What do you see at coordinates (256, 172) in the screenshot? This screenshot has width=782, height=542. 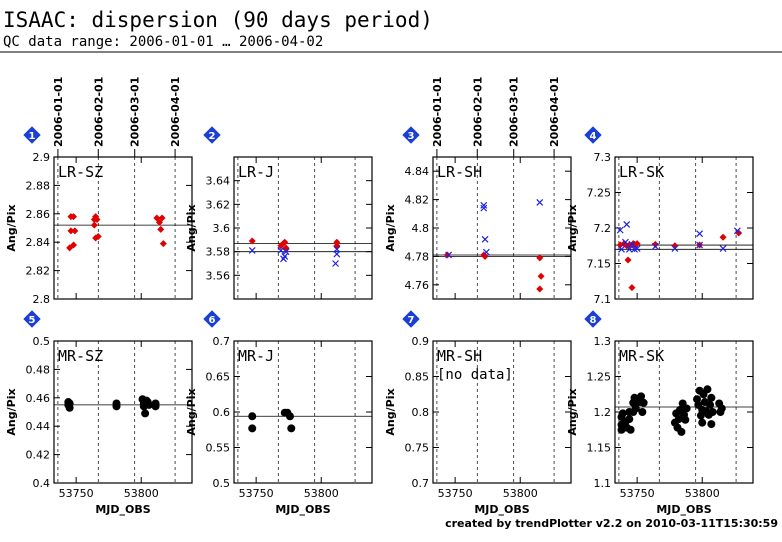 I see `panel-label: LR-J` at bounding box center [256, 172].